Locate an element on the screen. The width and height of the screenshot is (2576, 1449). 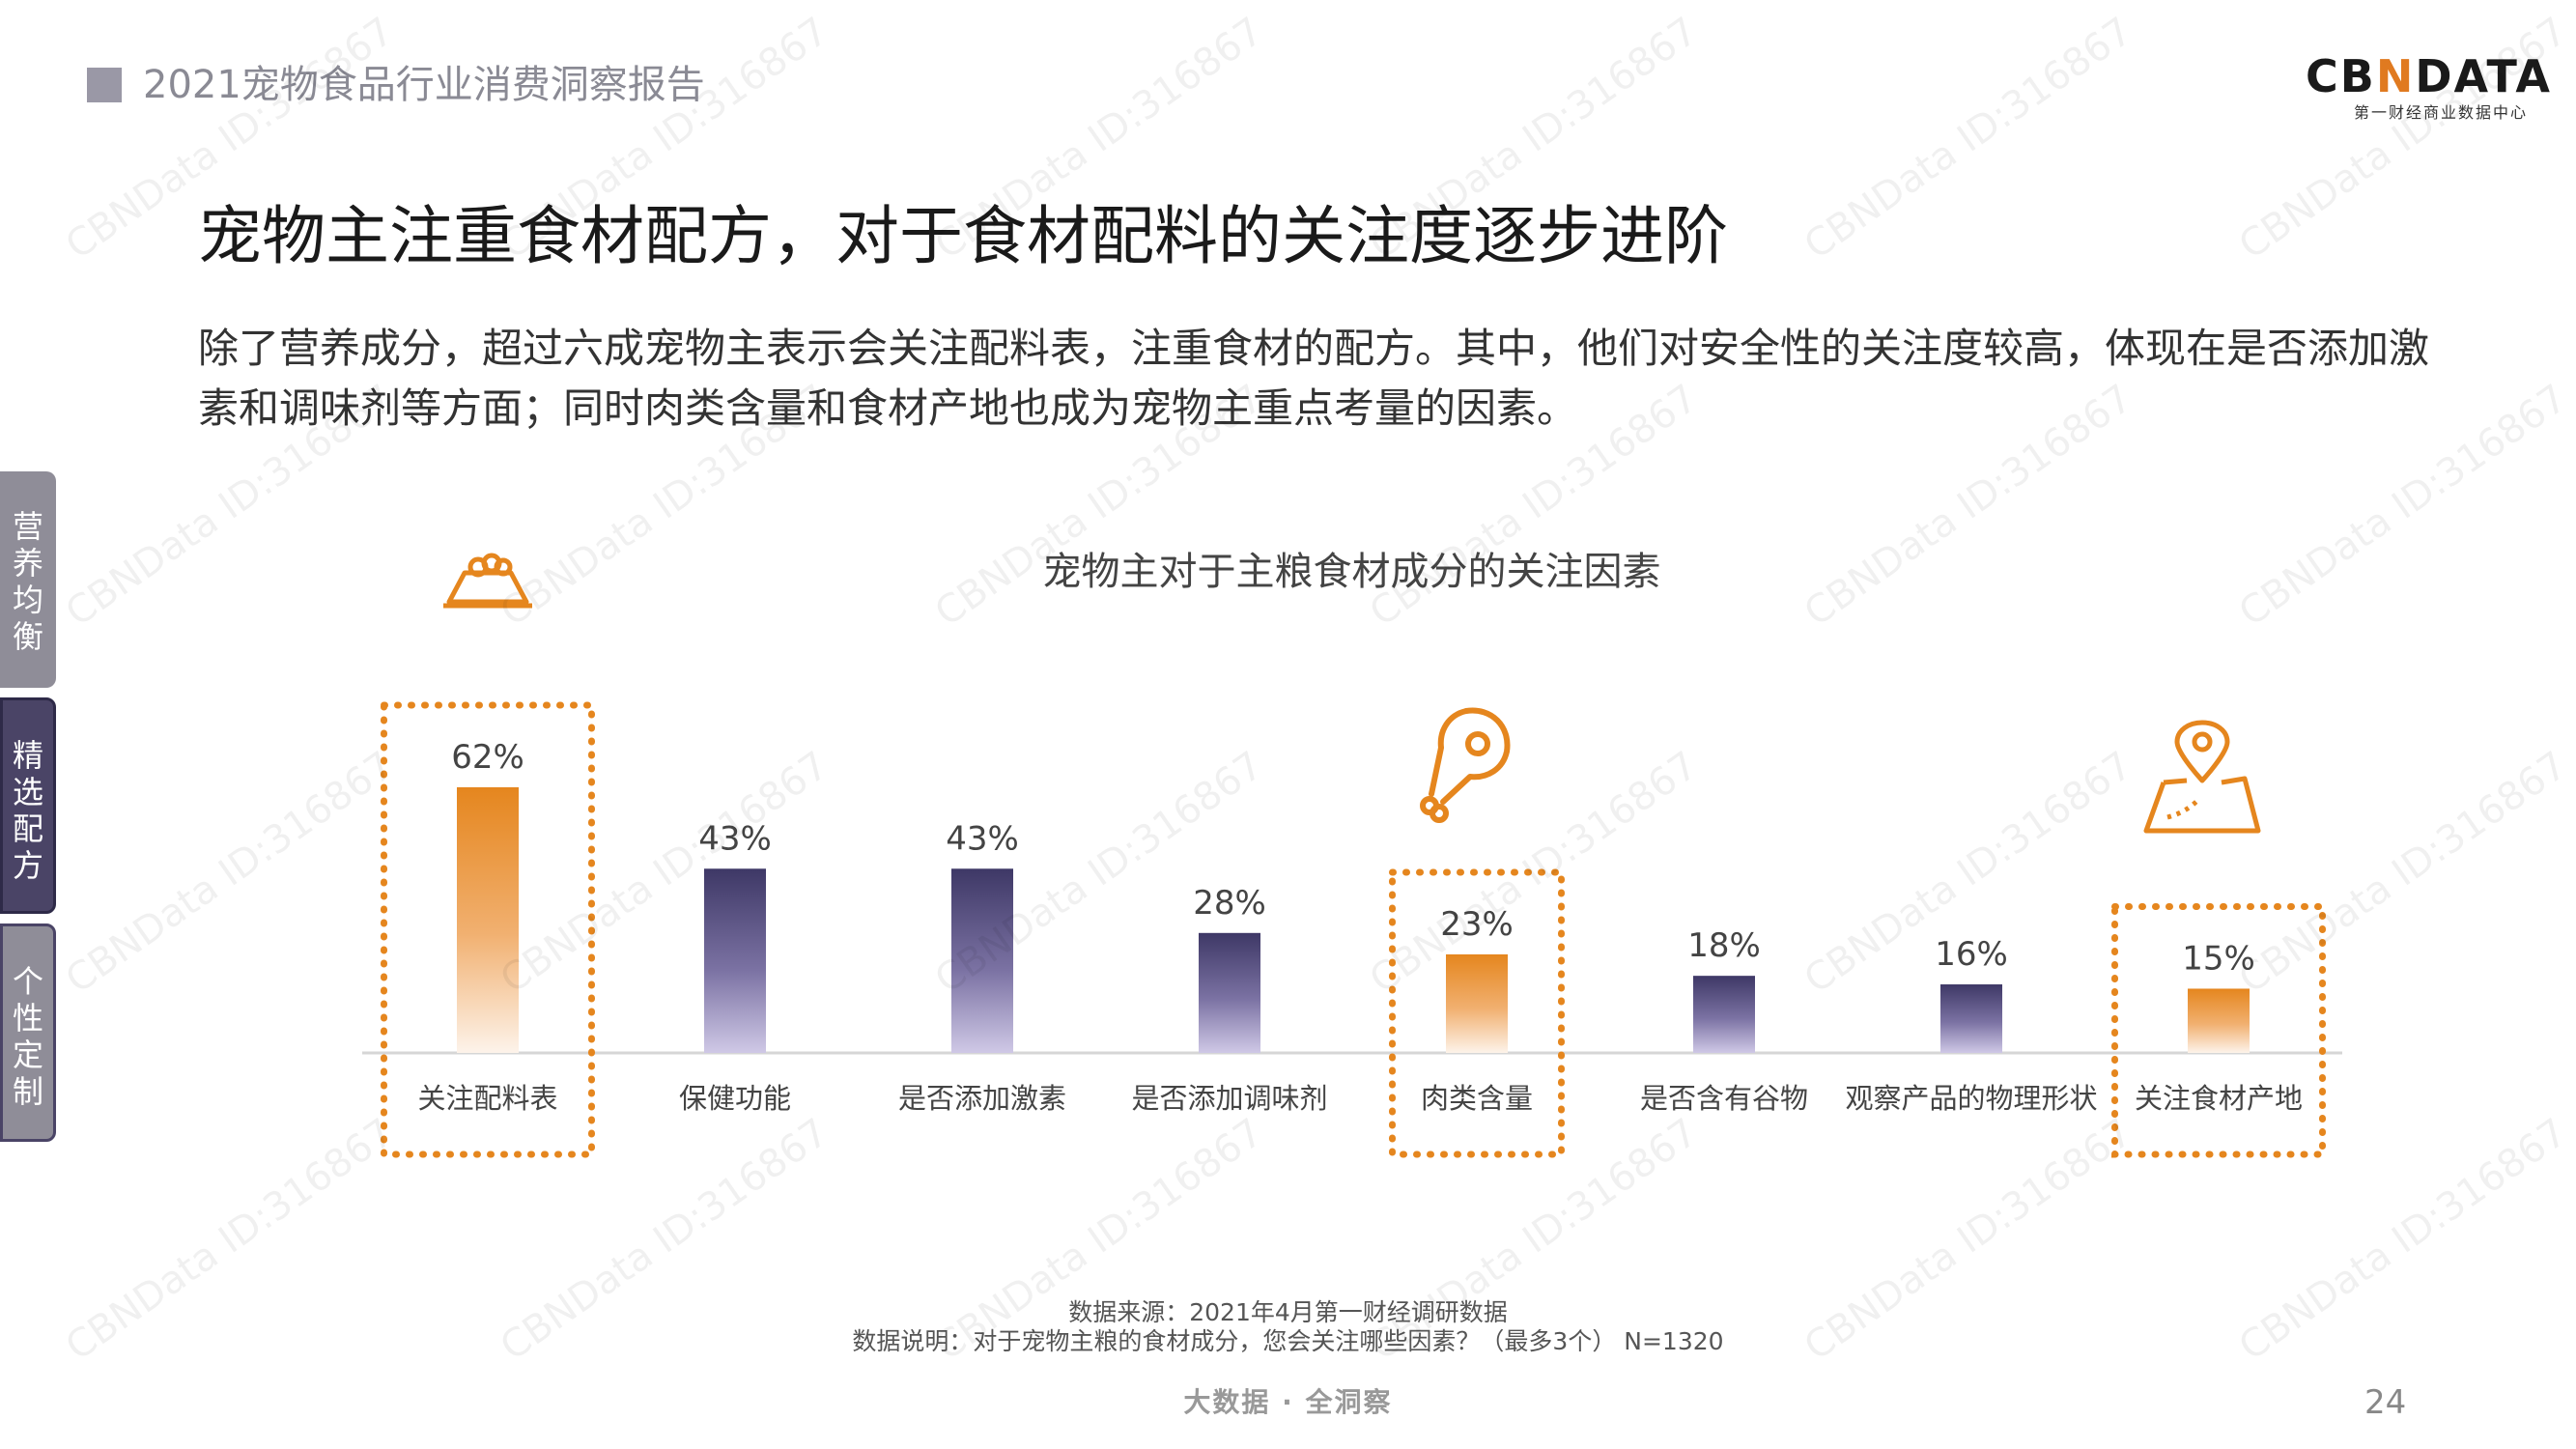
category-label: 关注配料表 is located at coordinates (487, 1098).